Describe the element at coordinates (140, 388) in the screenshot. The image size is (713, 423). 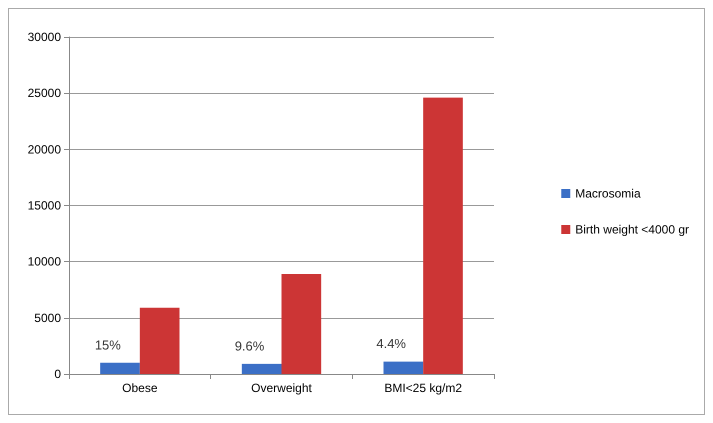
I see `x-tick-label: Obese` at that location.